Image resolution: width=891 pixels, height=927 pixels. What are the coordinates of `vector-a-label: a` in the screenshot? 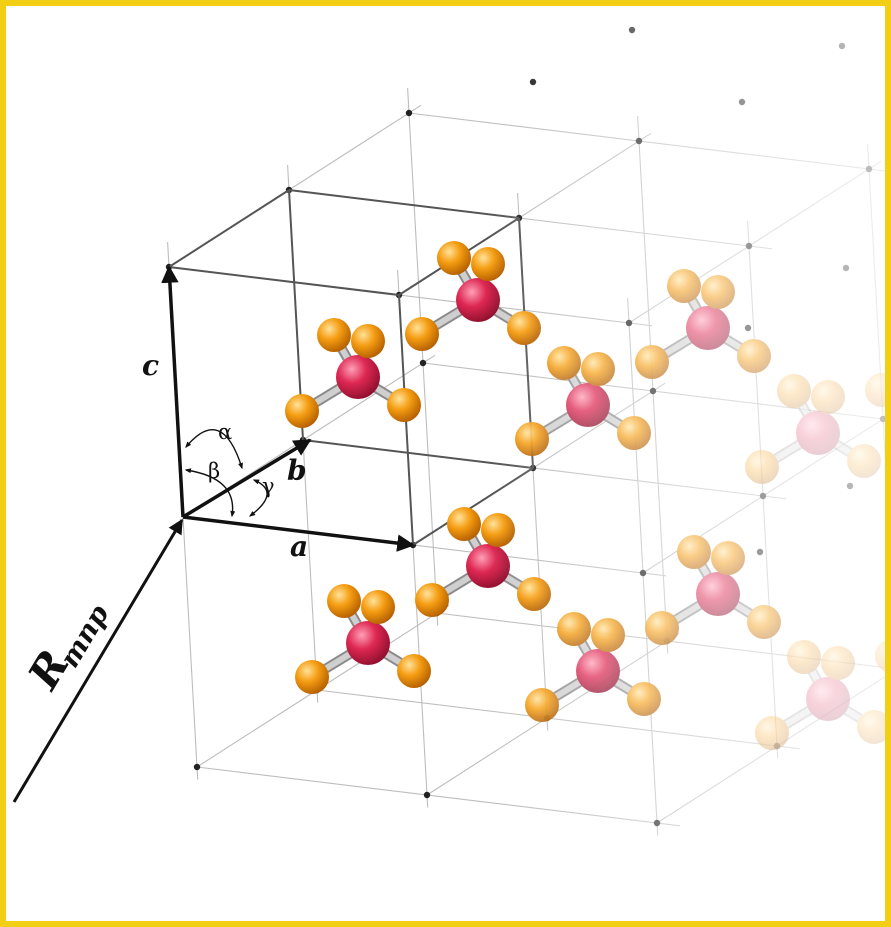 It's located at (299, 546).